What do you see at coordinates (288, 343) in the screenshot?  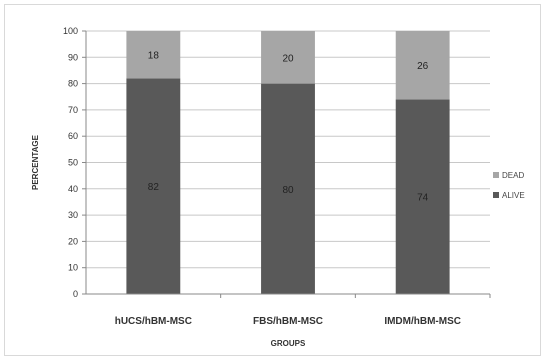 I see `x-axis-title: GROUPS` at bounding box center [288, 343].